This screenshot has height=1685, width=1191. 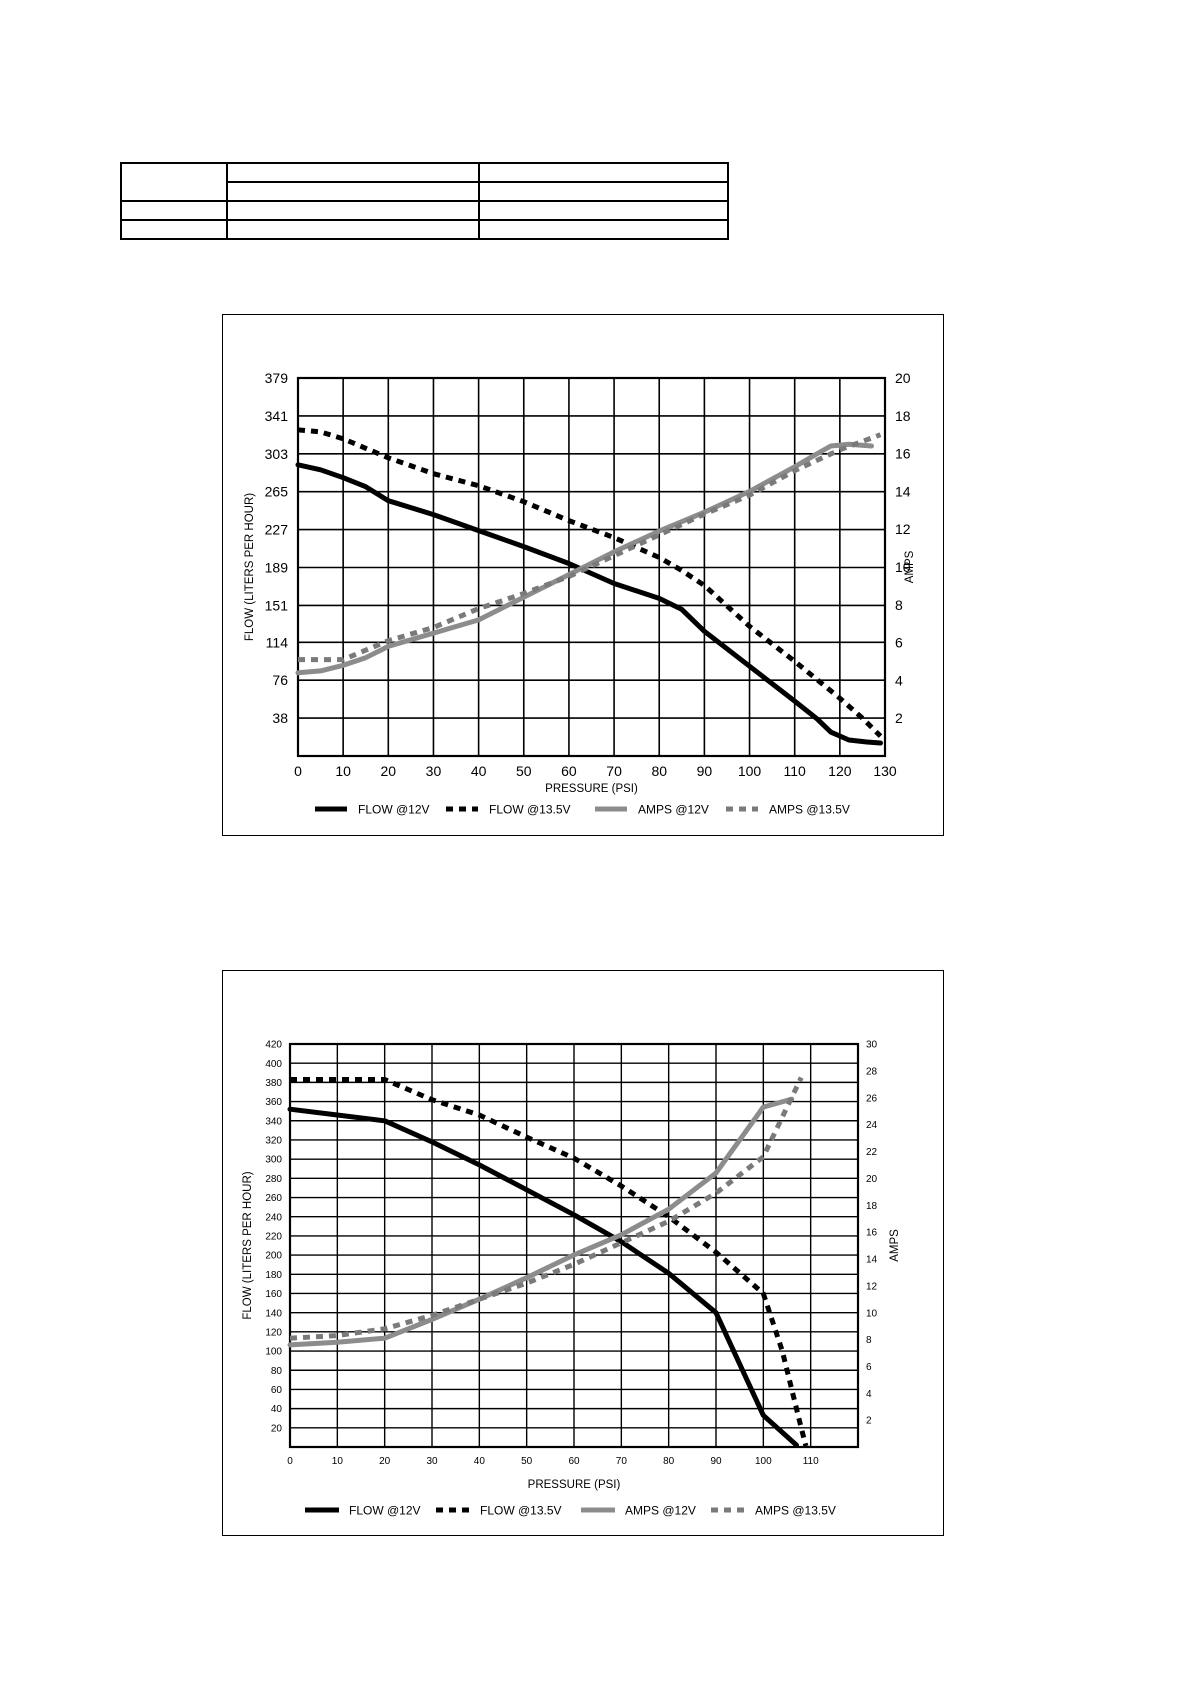 What do you see at coordinates (273, 1179) in the screenshot?
I see `y-tick-label: 280` at bounding box center [273, 1179].